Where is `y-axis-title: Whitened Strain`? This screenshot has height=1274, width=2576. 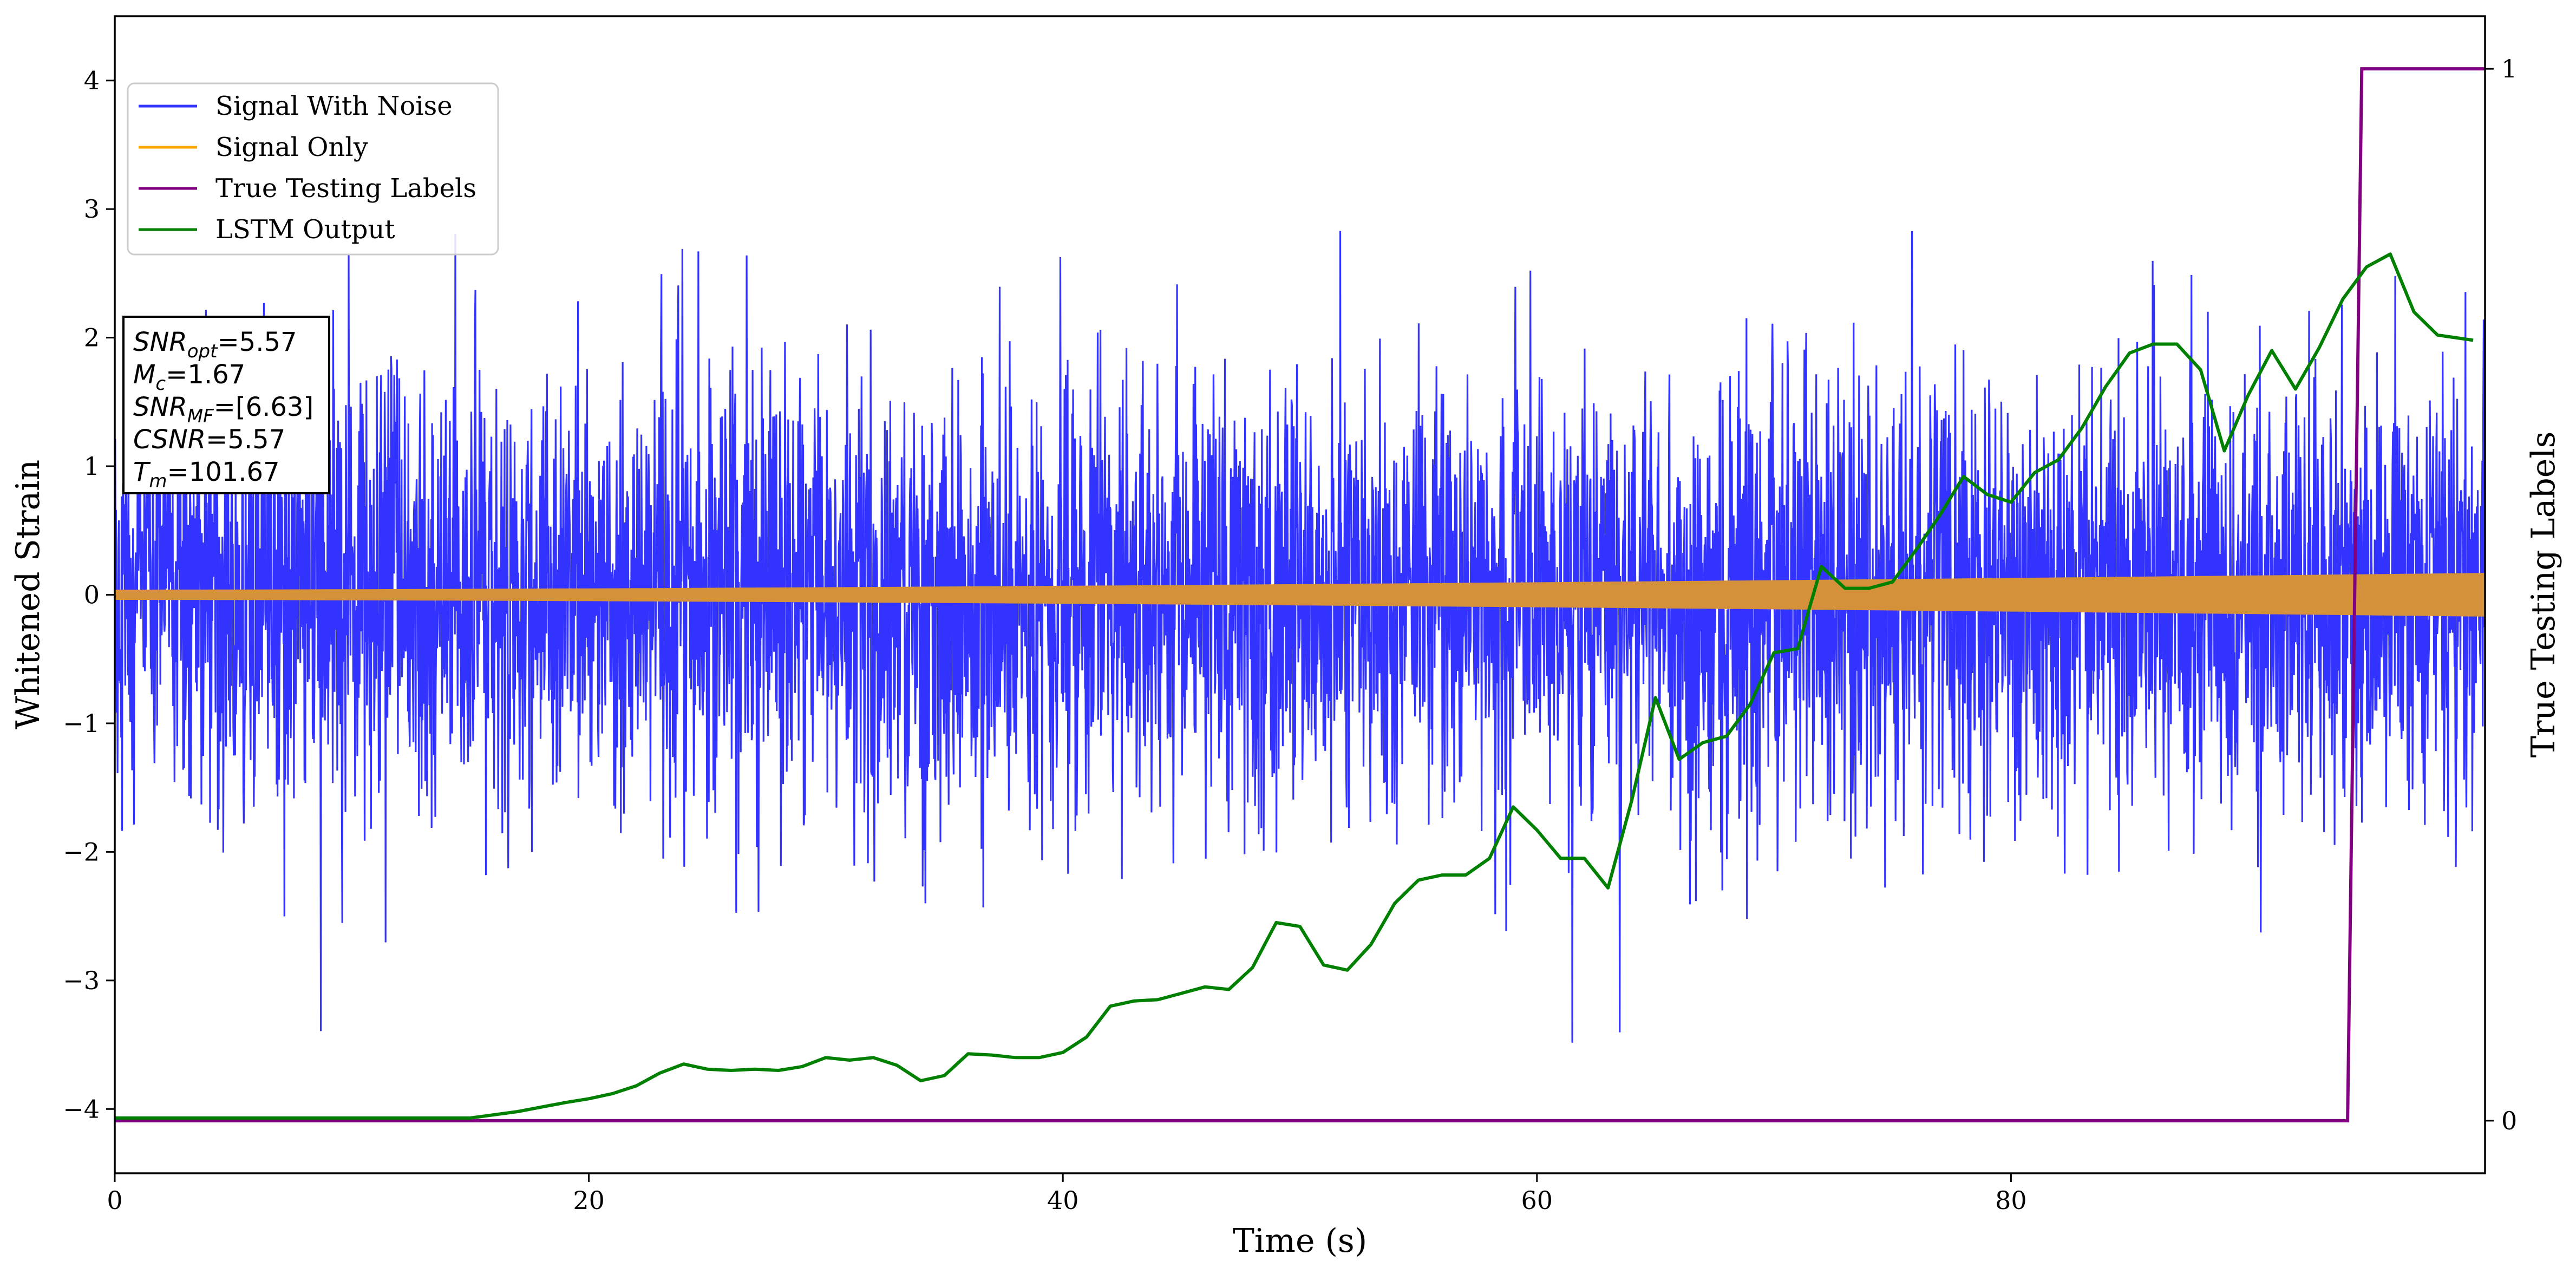 y-axis-title: Whitened Strain is located at coordinates (28, 594).